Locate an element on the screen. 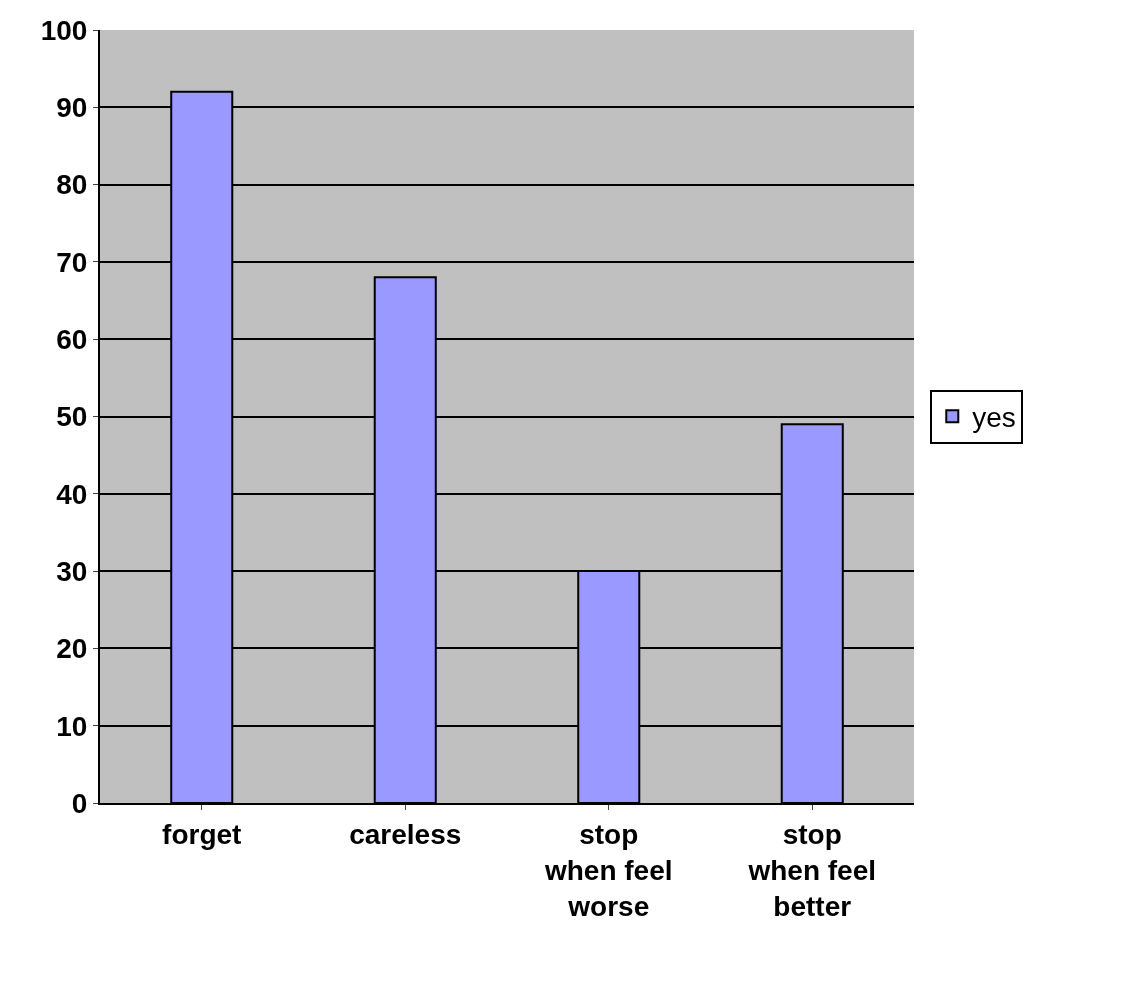 The width and height of the screenshot is (1144, 1003). x-tick-label: stop when feel worse is located at coordinates (608, 870).